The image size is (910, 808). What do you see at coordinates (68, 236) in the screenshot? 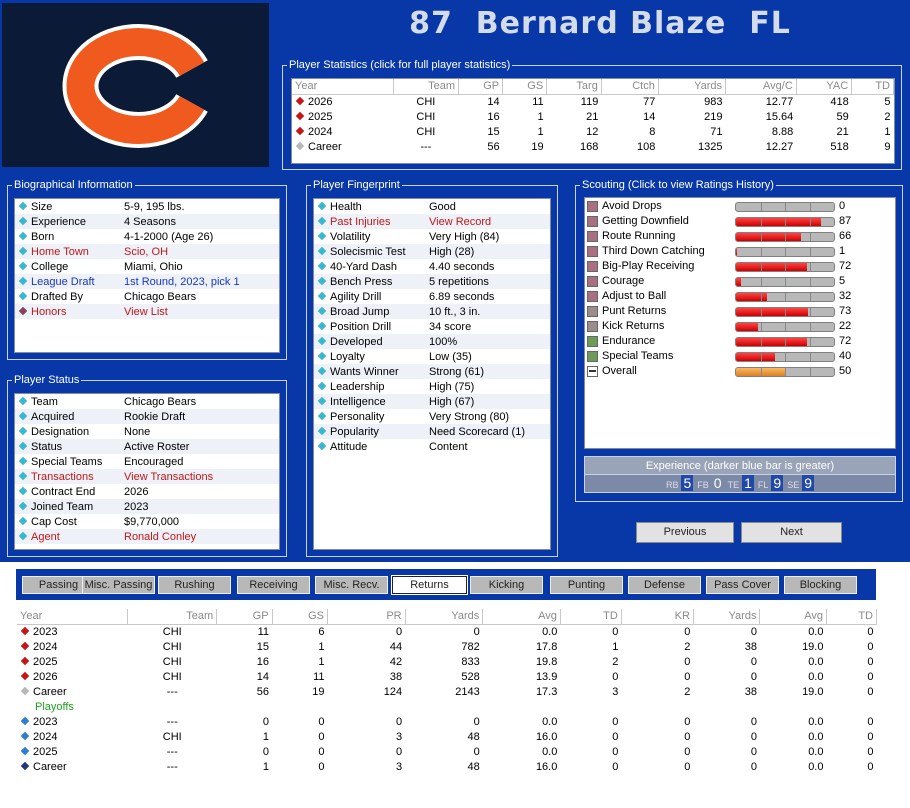
I see `row-key: Born` at bounding box center [68, 236].